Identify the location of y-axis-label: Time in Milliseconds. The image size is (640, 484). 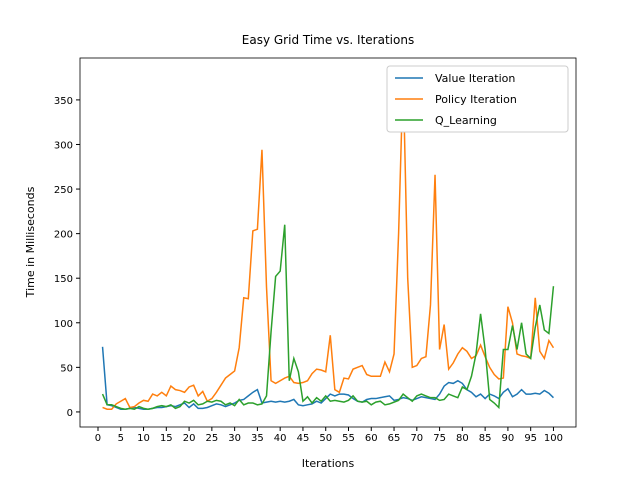
(30, 242).